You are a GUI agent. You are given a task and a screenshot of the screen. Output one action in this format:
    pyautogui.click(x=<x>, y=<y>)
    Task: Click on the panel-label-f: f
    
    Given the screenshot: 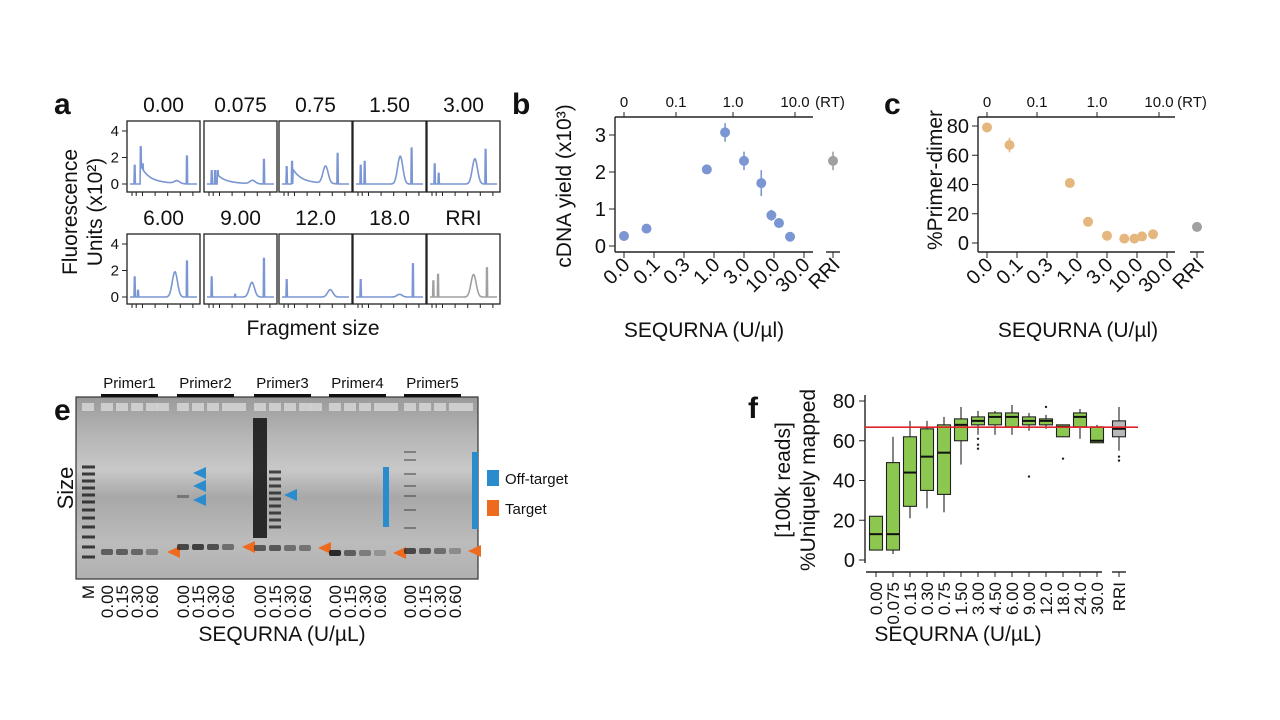 What is the action you would take?
    pyautogui.click(x=753, y=408)
    